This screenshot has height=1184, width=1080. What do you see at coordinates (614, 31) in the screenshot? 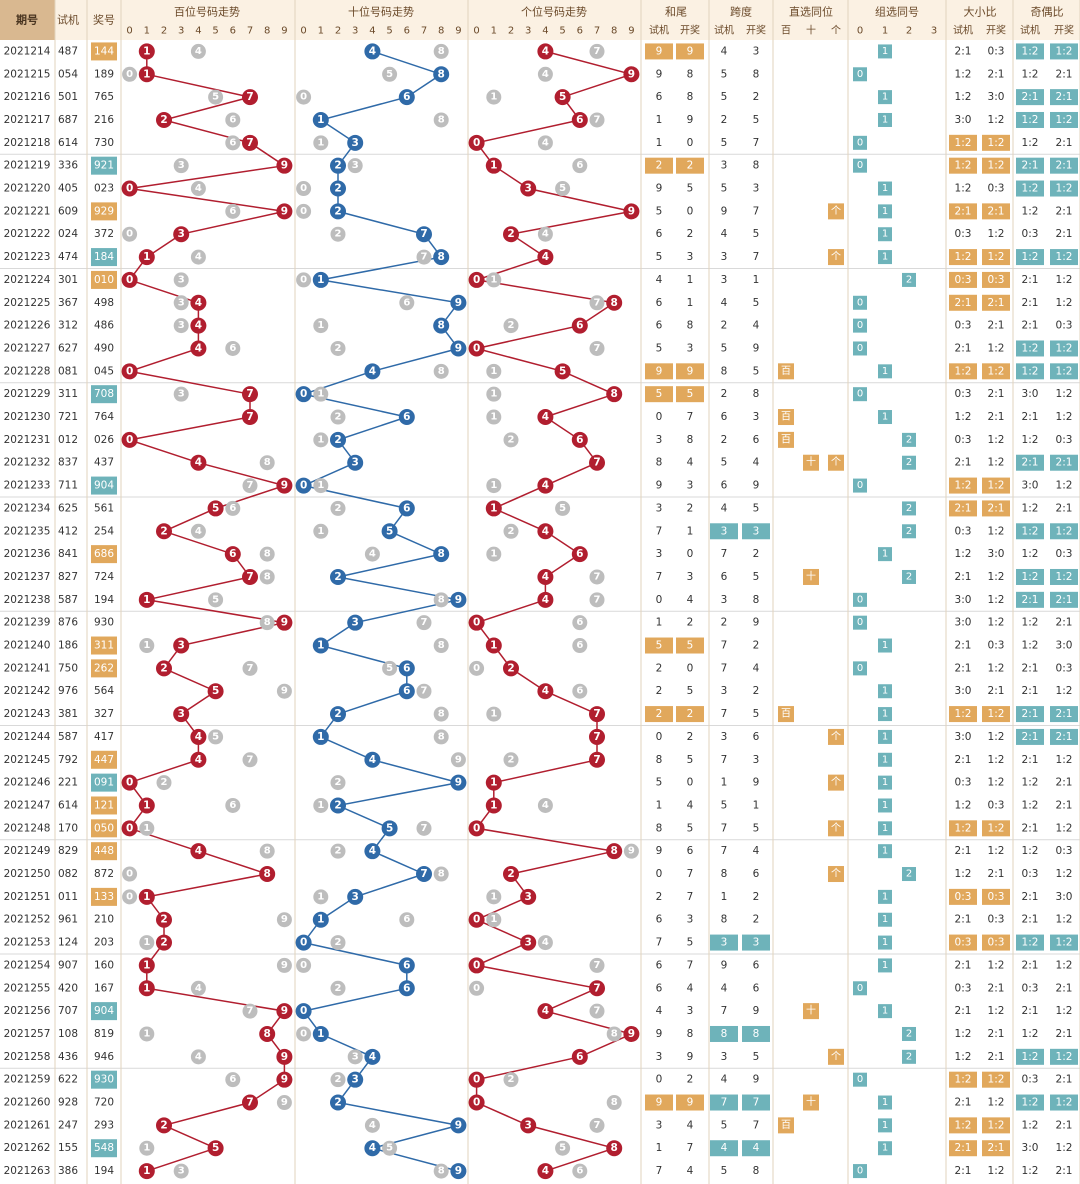
I see `units-digit-header: 8` at bounding box center [614, 31].